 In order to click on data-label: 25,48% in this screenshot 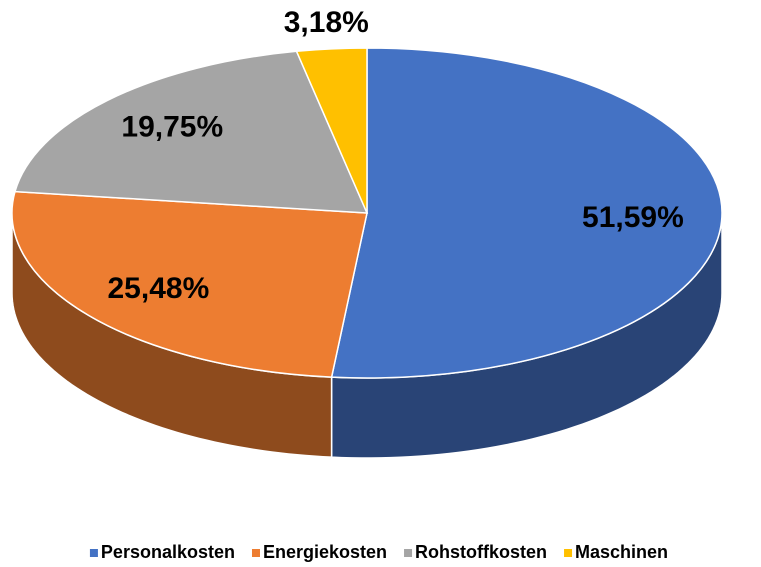, I will do `click(159, 288)`.